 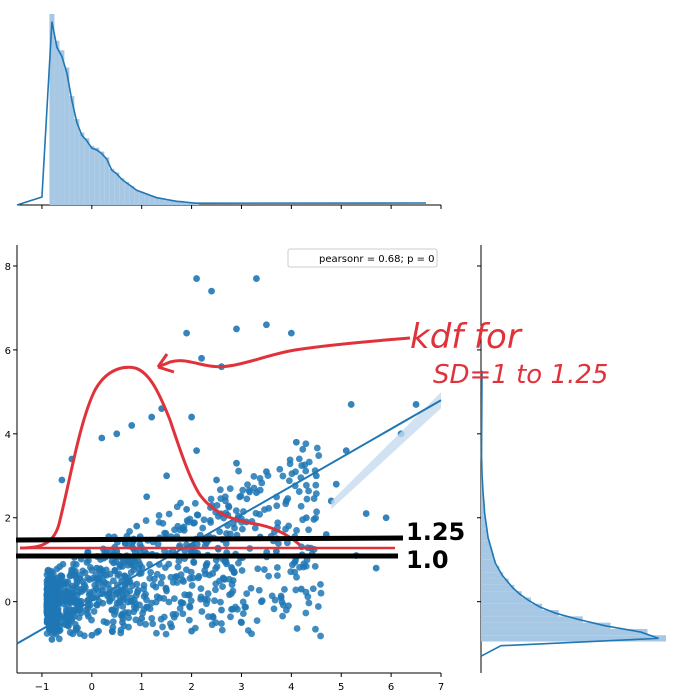 I want to click on y-tick-label: 6, so click(x=8, y=351).